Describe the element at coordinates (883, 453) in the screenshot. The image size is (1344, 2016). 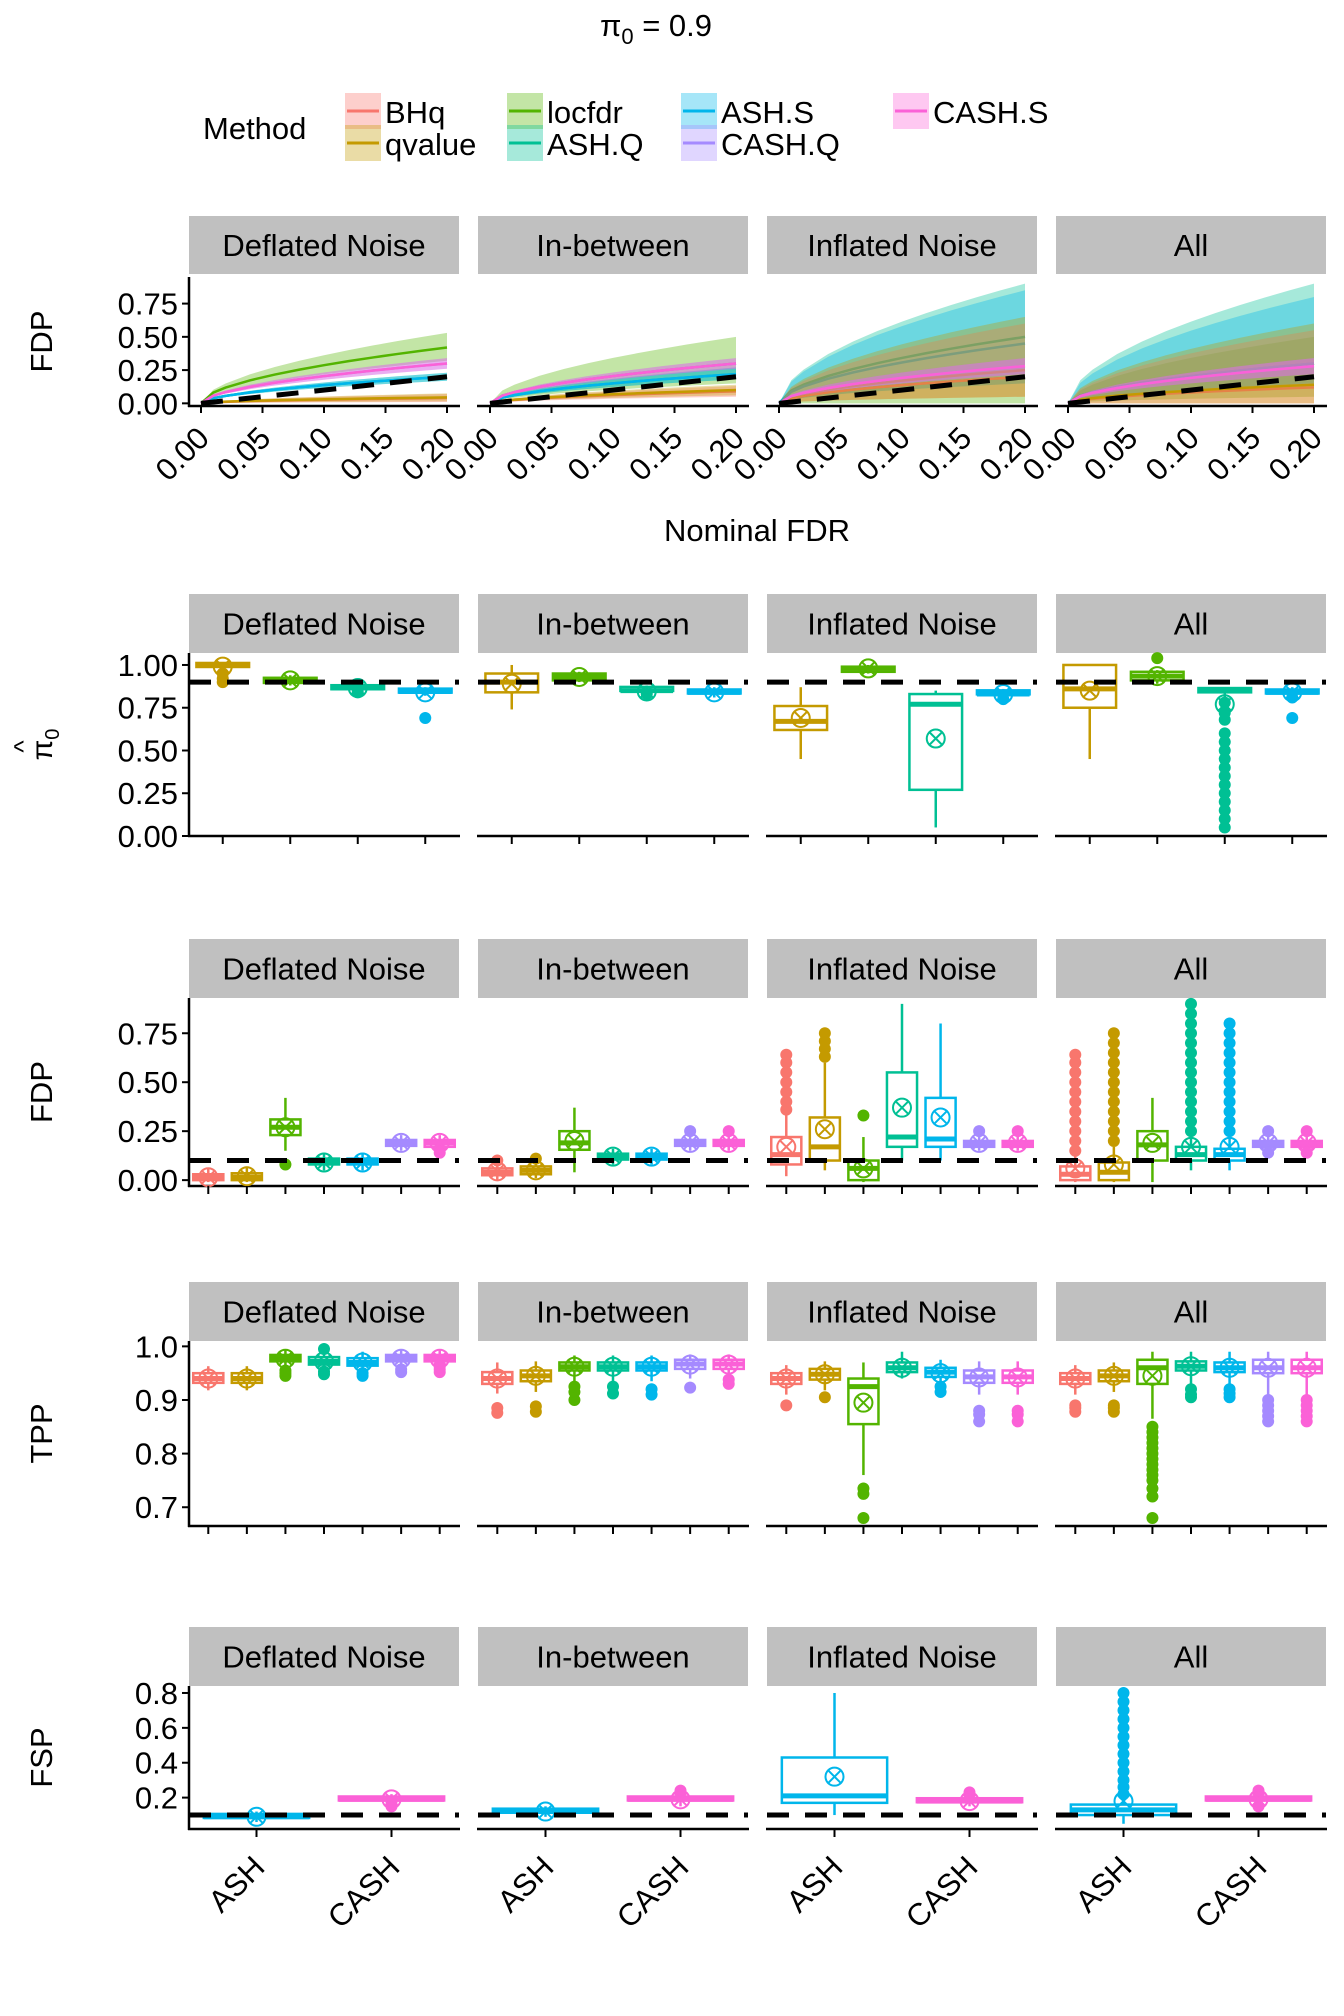
I see `x-tick-label: 0.10` at that location.